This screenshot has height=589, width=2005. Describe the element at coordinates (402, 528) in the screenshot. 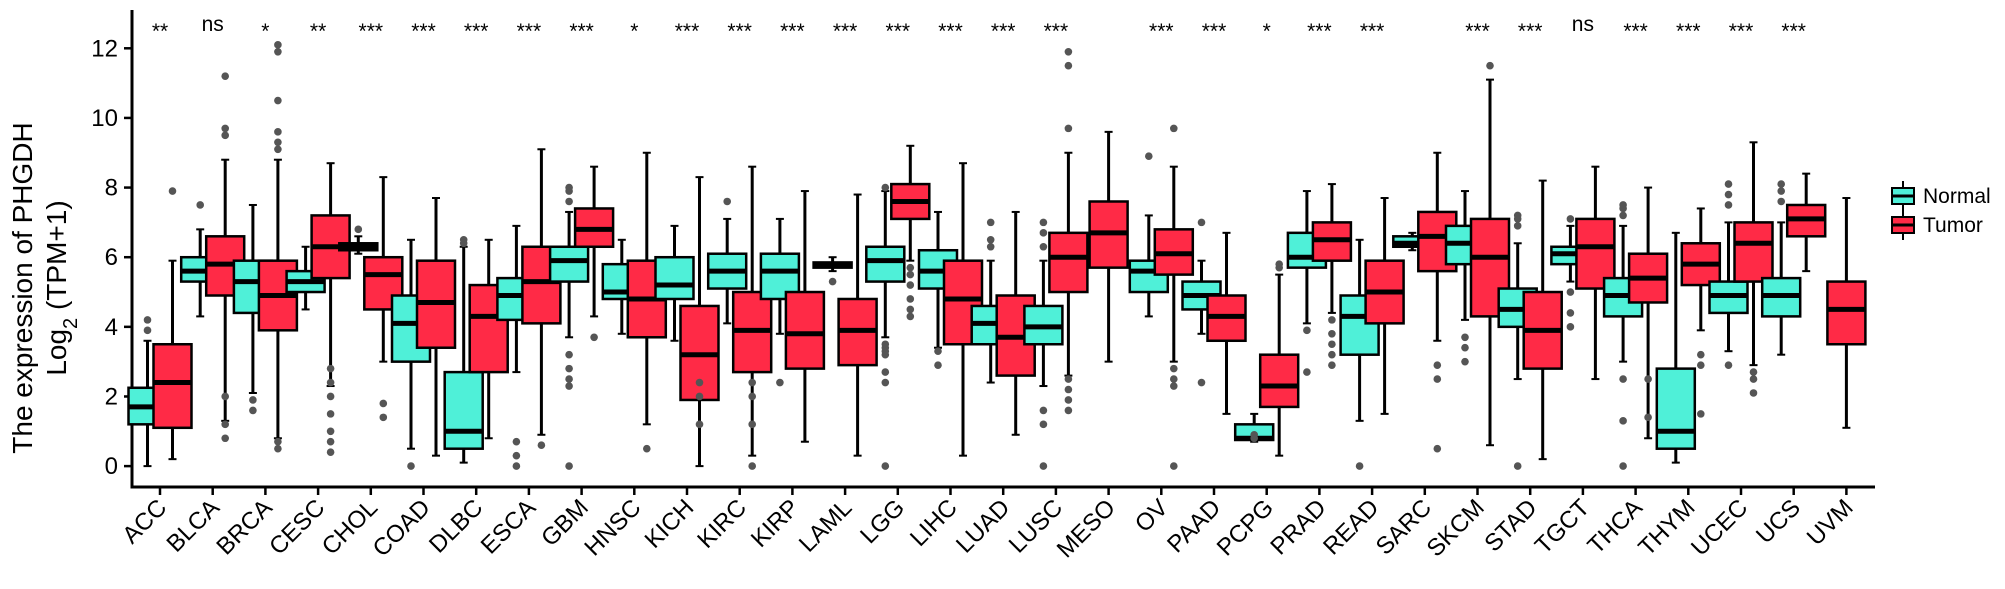

I see `x-tick-label: COAD` at that location.